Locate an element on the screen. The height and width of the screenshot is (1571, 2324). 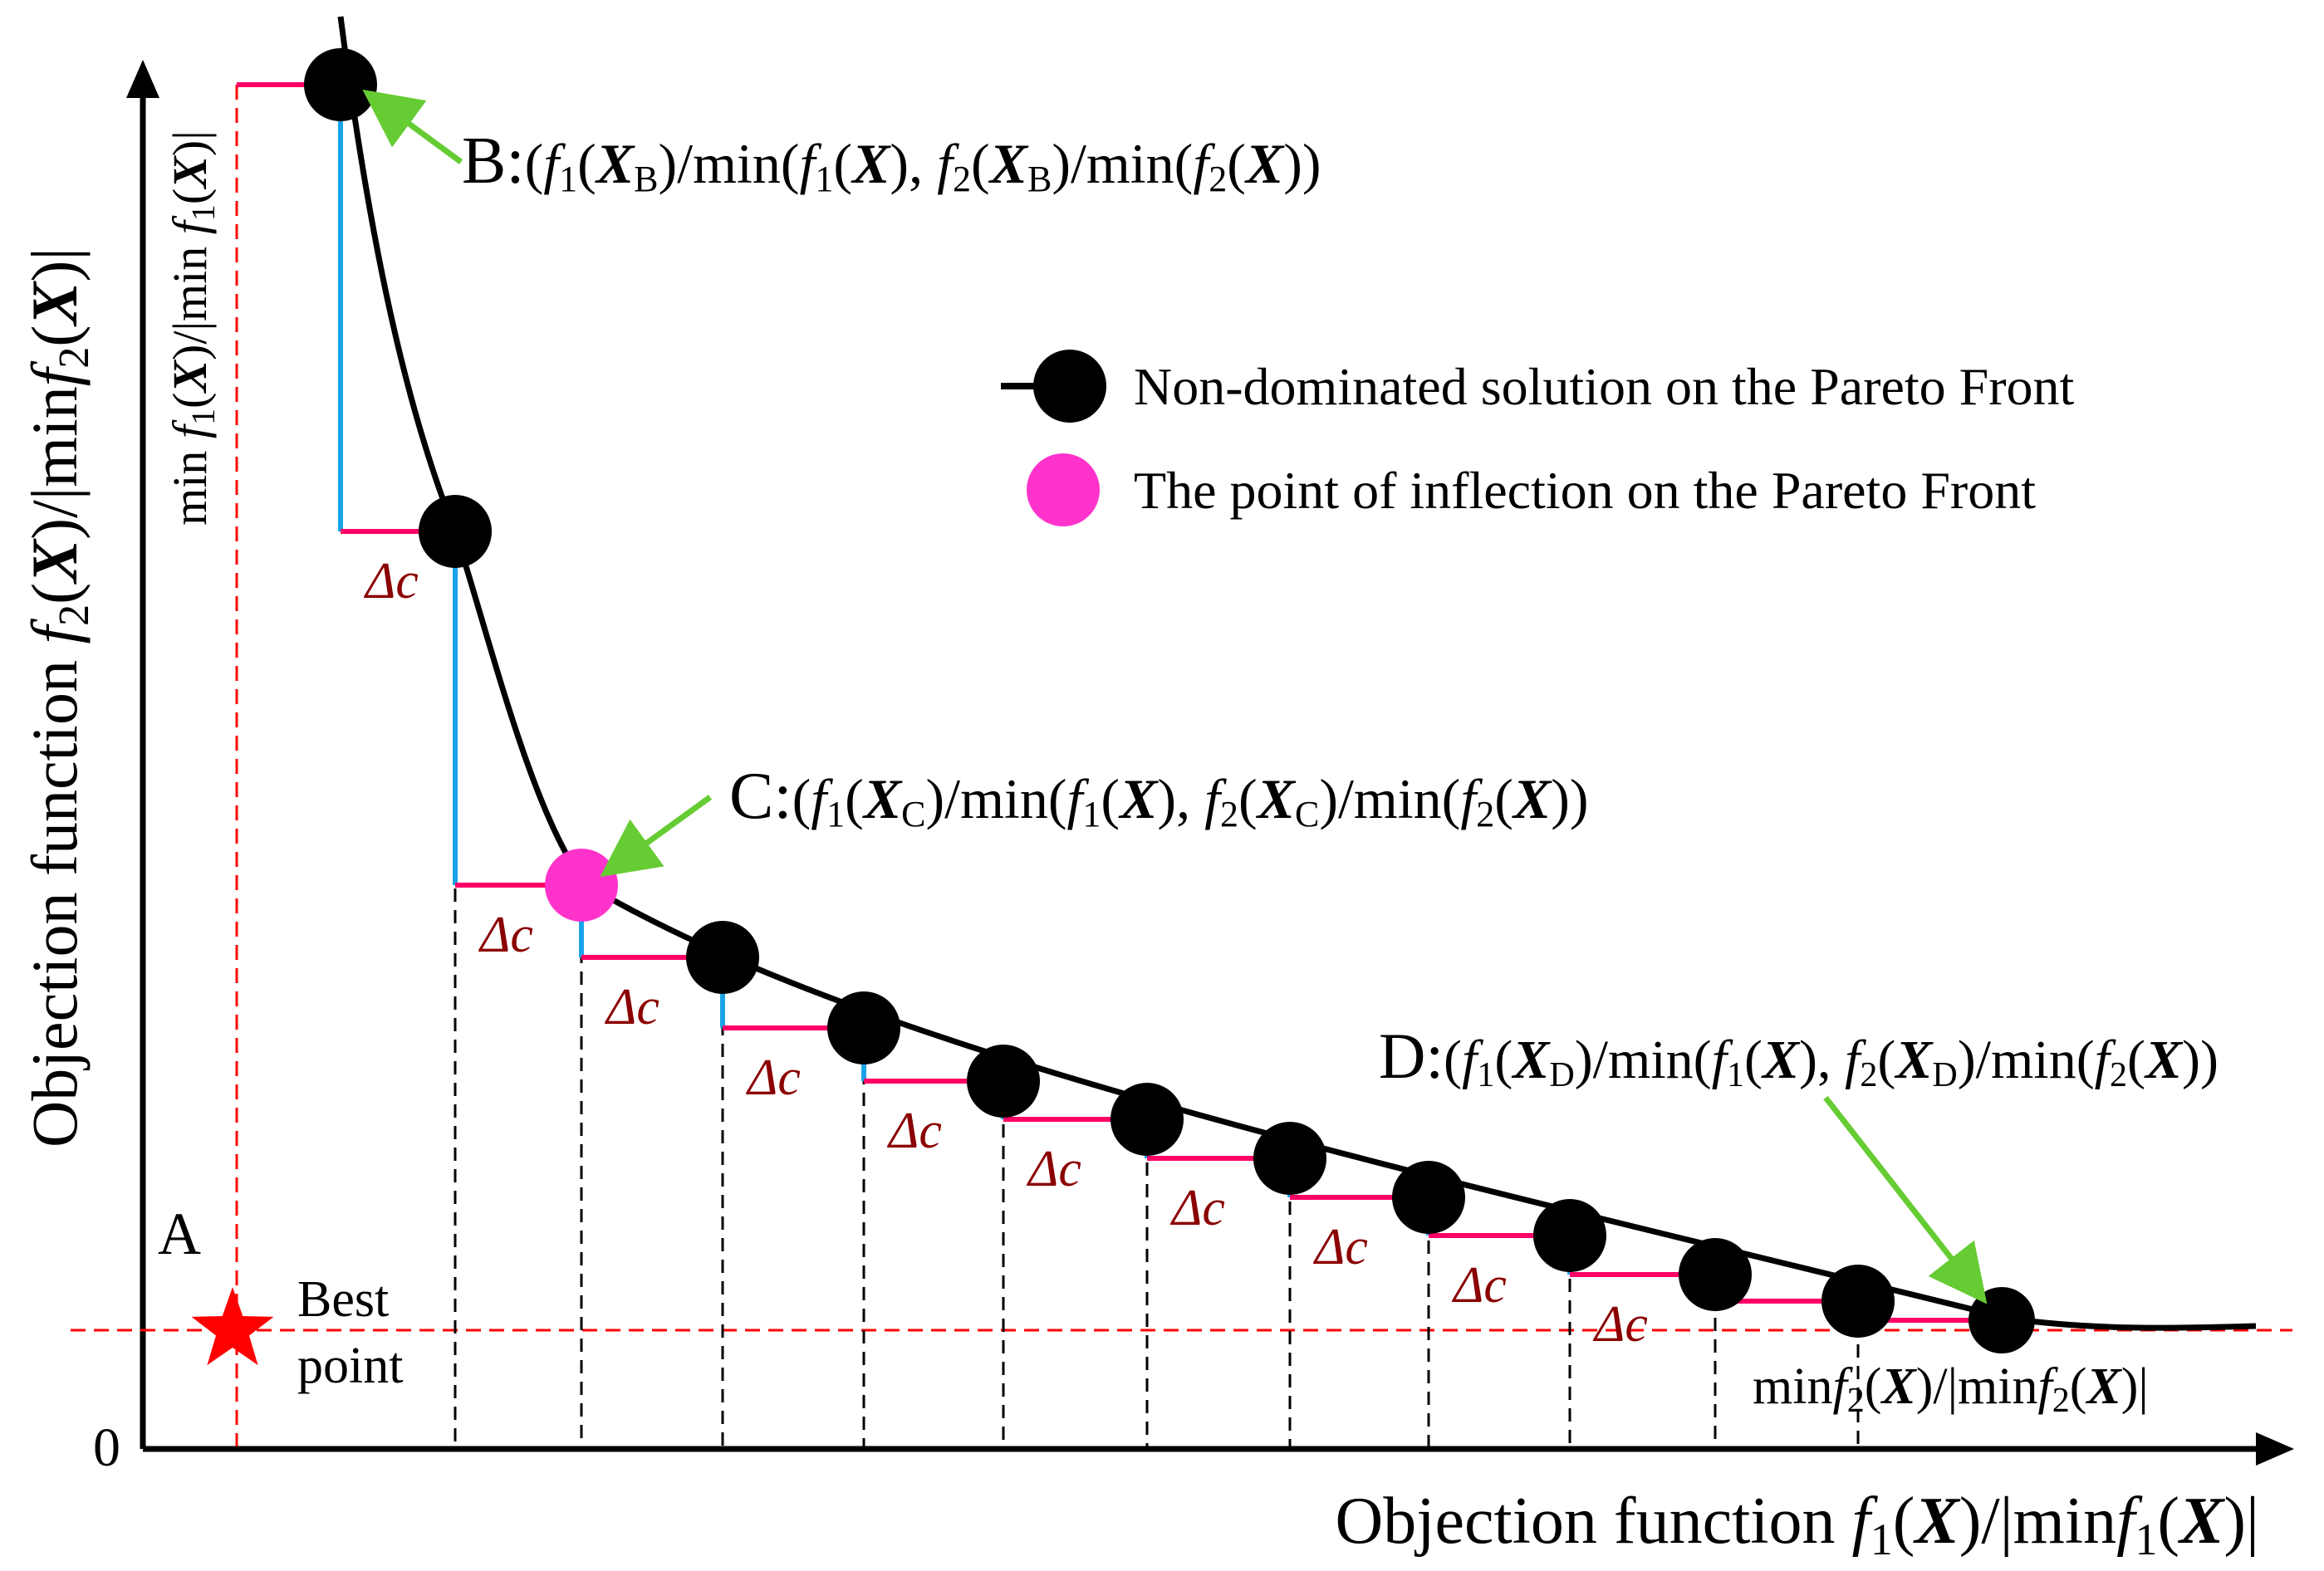
x-min-label: minf2(X)/|minf2(X)| is located at coordinates (1951, 1389).